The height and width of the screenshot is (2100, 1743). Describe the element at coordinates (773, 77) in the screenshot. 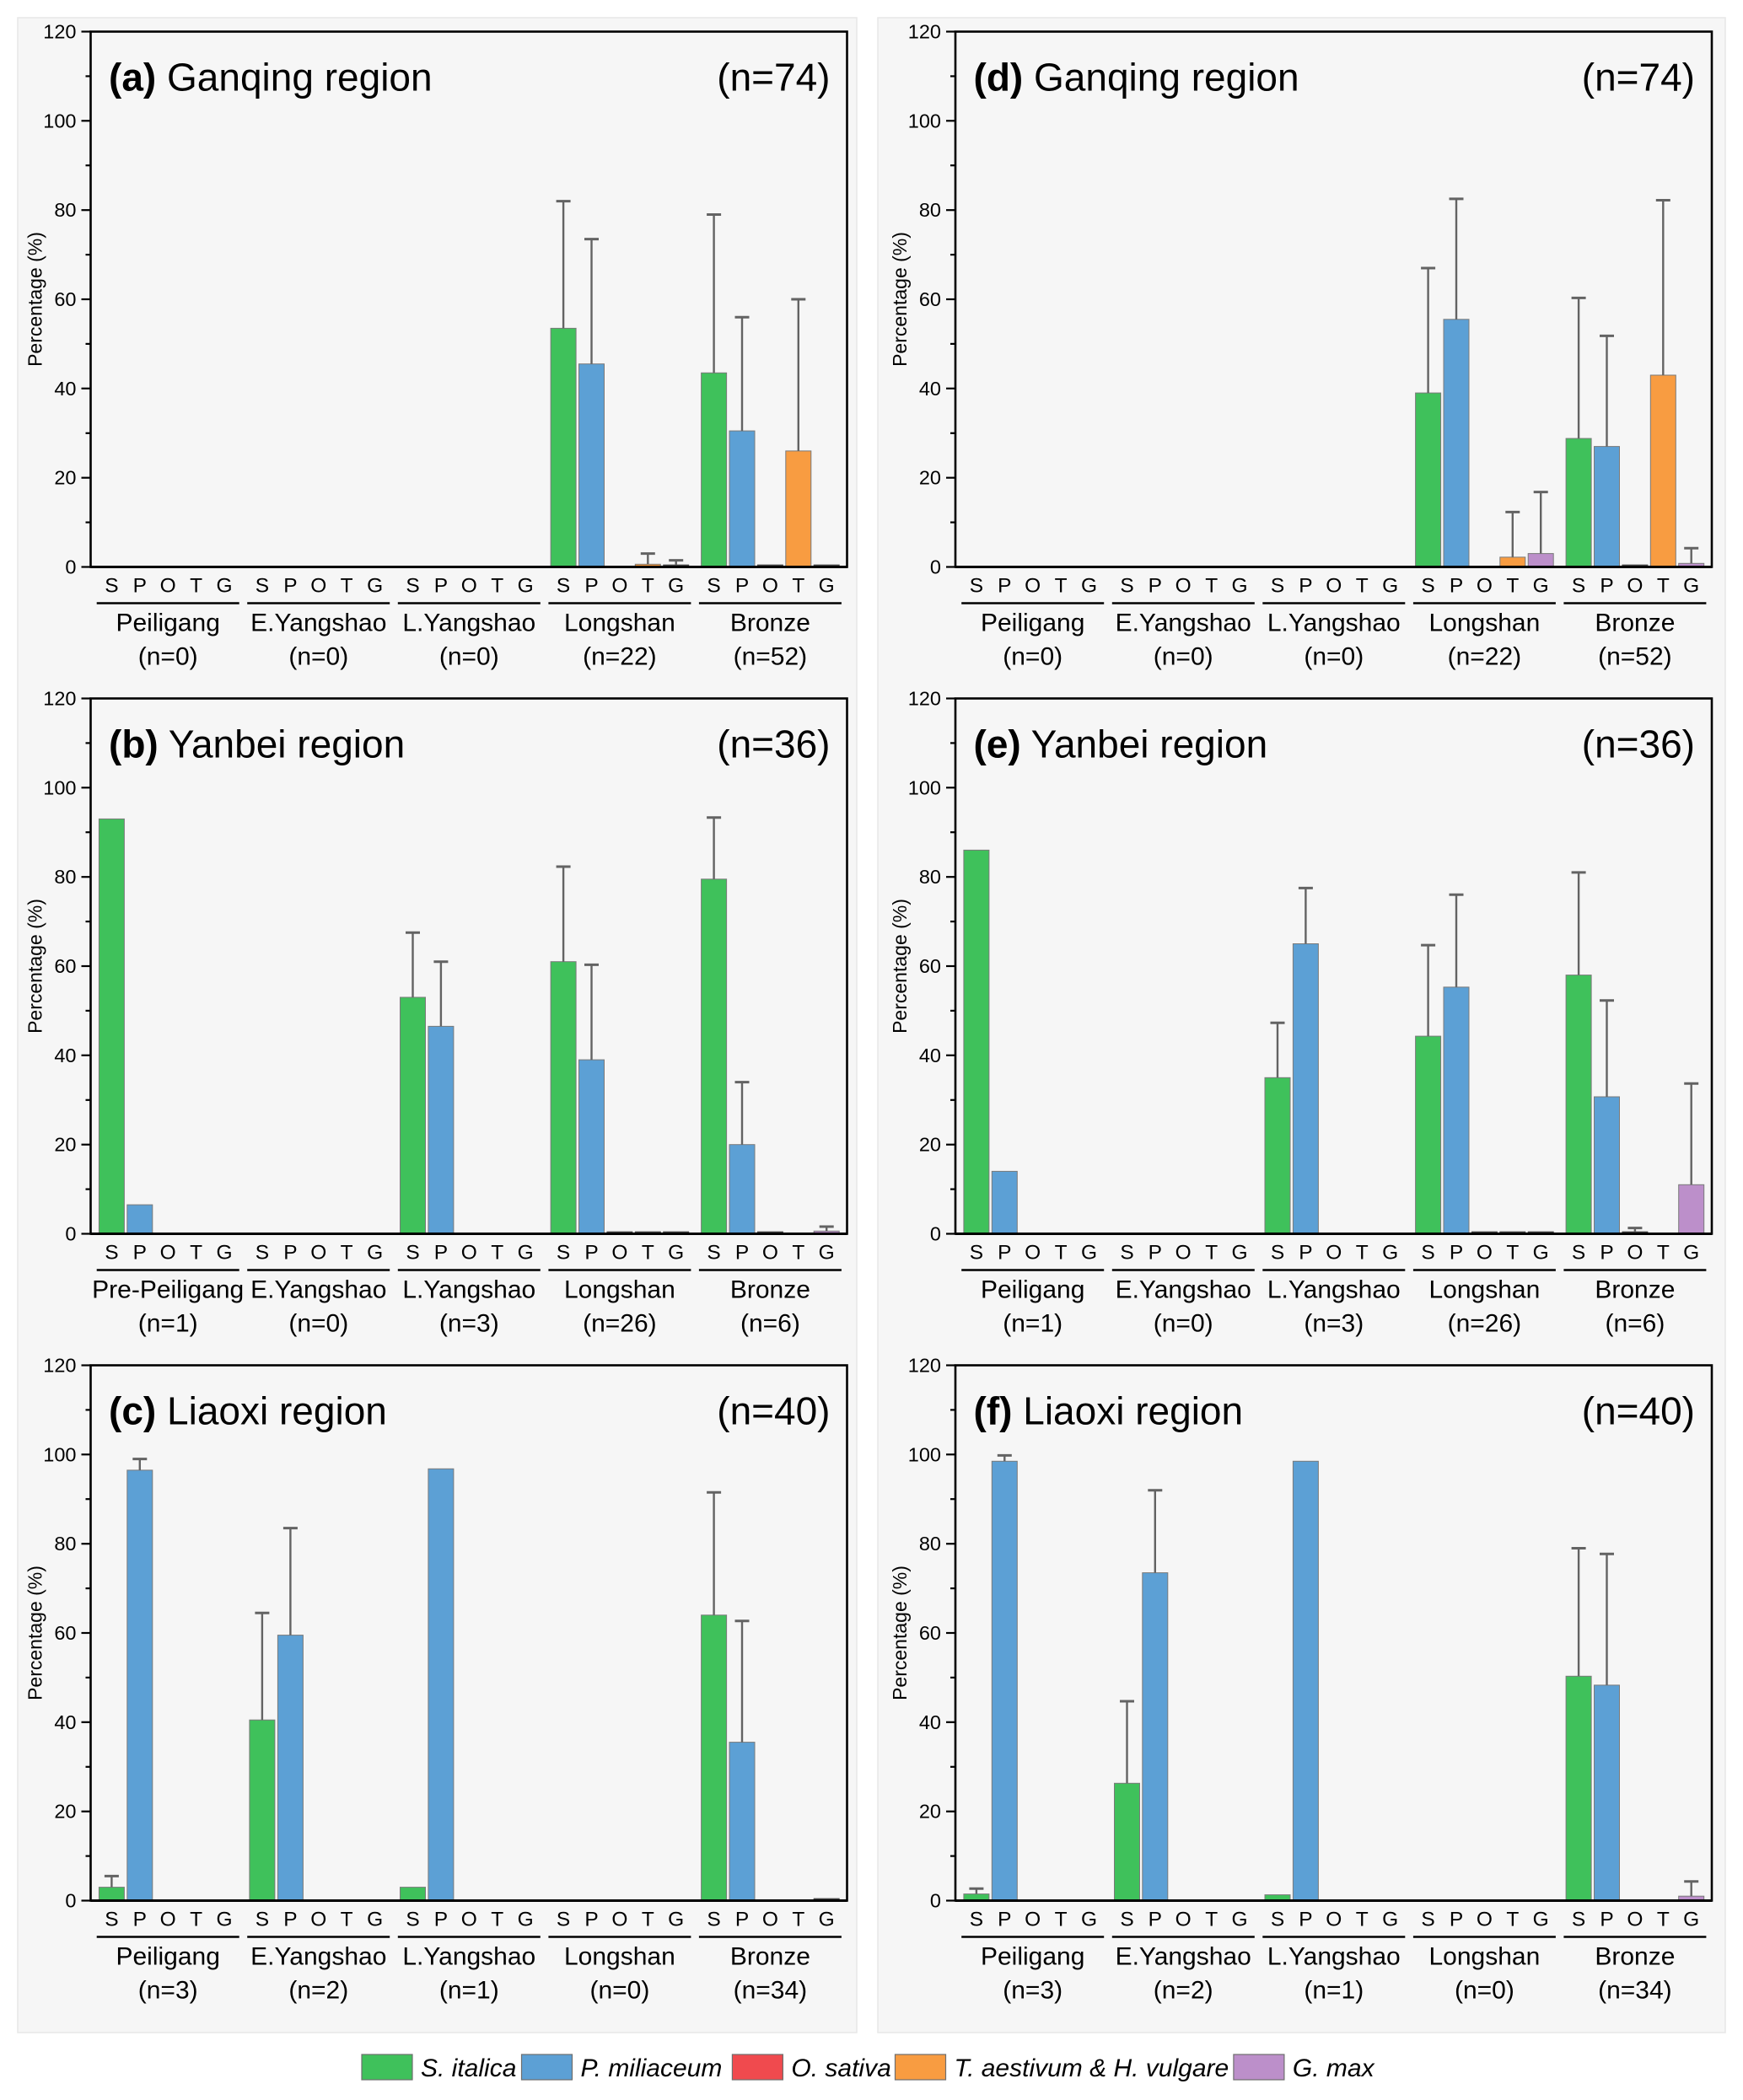

I see `svg-text: (n=74)` at that location.